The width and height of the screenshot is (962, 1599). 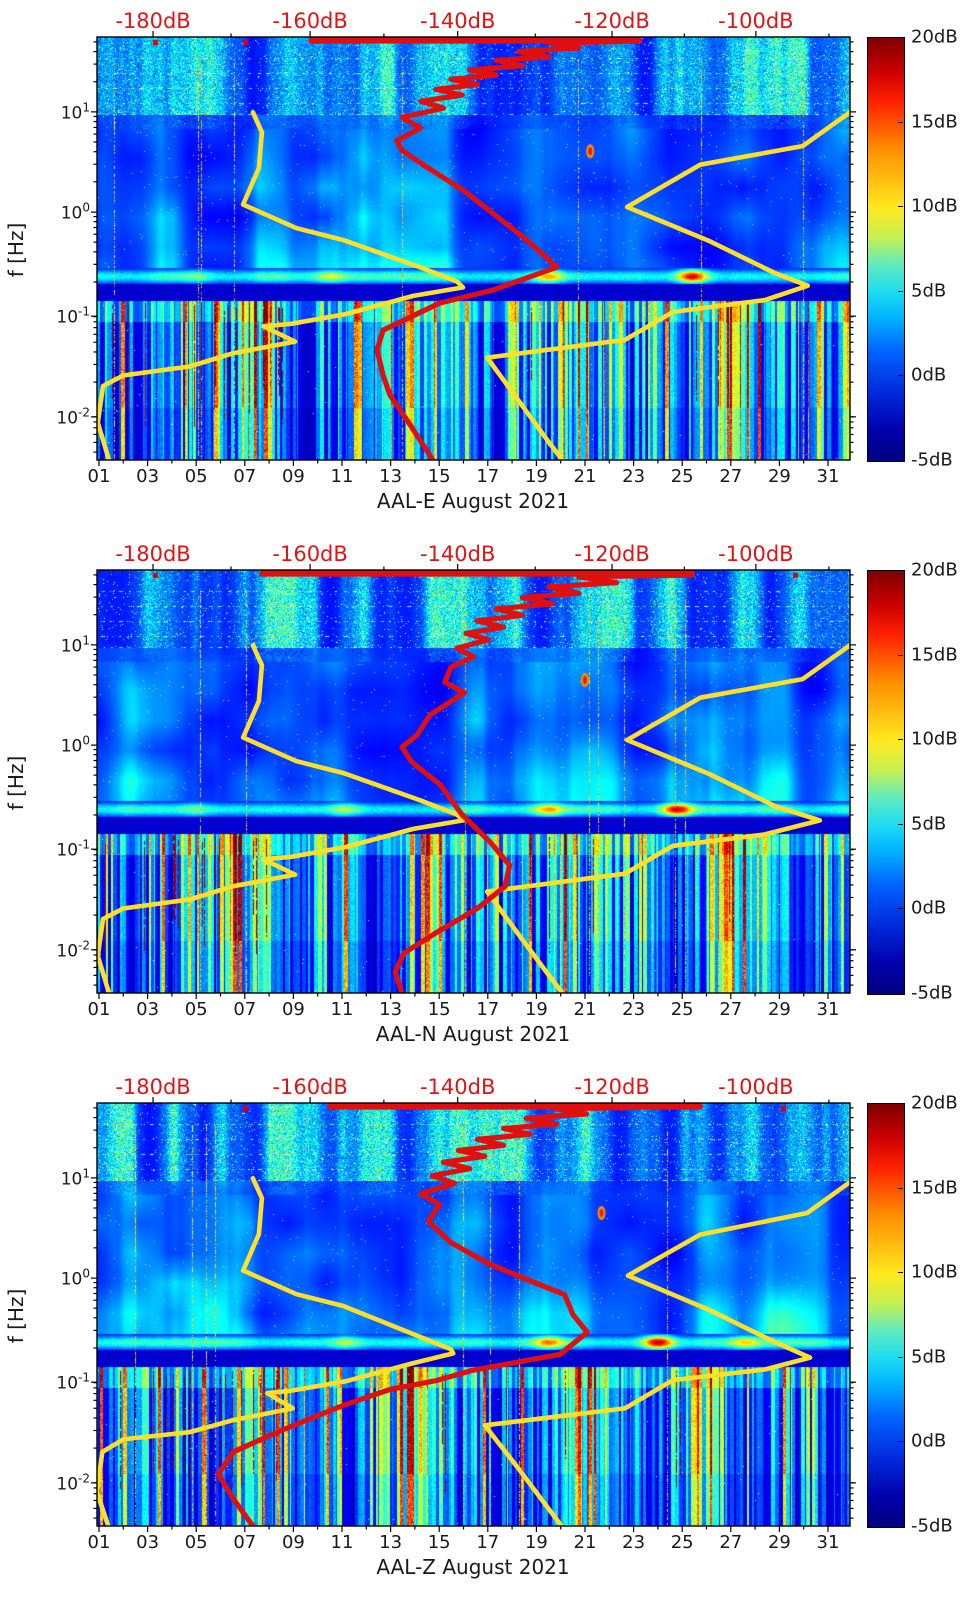 I want to click on y-axis-tick-label: 10⁰, so click(x=75, y=745).